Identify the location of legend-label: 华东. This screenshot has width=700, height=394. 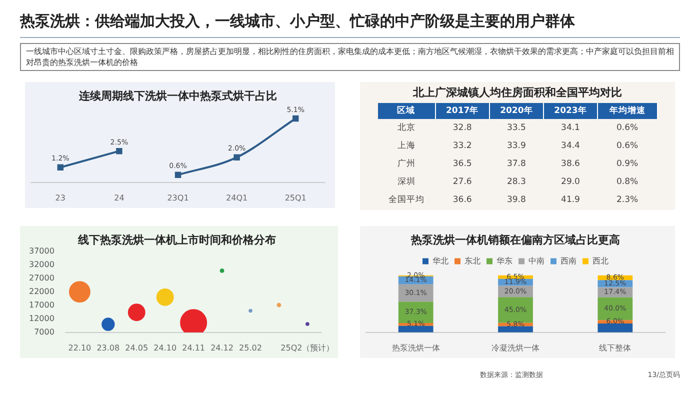
(504, 261).